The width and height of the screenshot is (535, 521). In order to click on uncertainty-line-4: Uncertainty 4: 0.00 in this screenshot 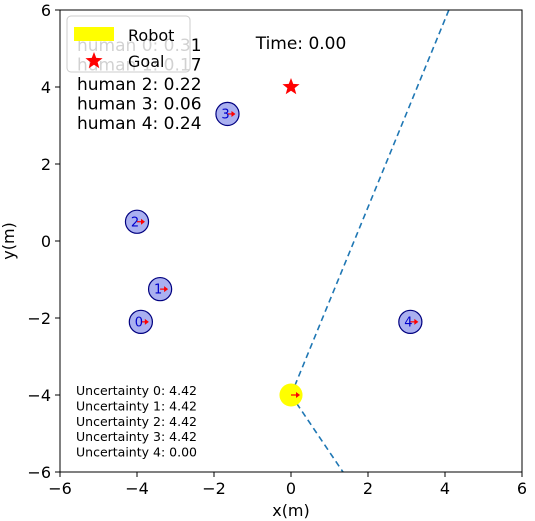, I will do `click(136, 452)`.